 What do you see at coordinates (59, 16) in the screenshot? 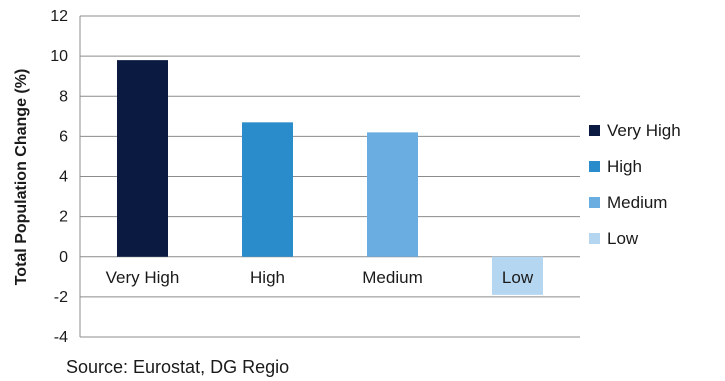
I see `y-tick-label: 12` at bounding box center [59, 16].